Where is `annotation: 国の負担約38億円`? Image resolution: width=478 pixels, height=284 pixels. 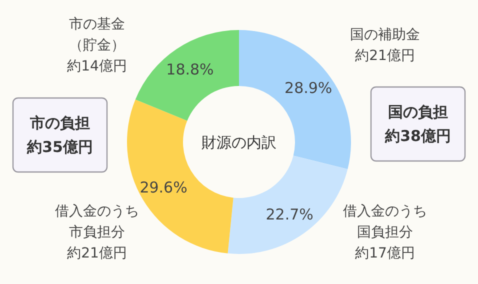
annotation: 国の負担約38億円 is located at coordinates (418, 124).